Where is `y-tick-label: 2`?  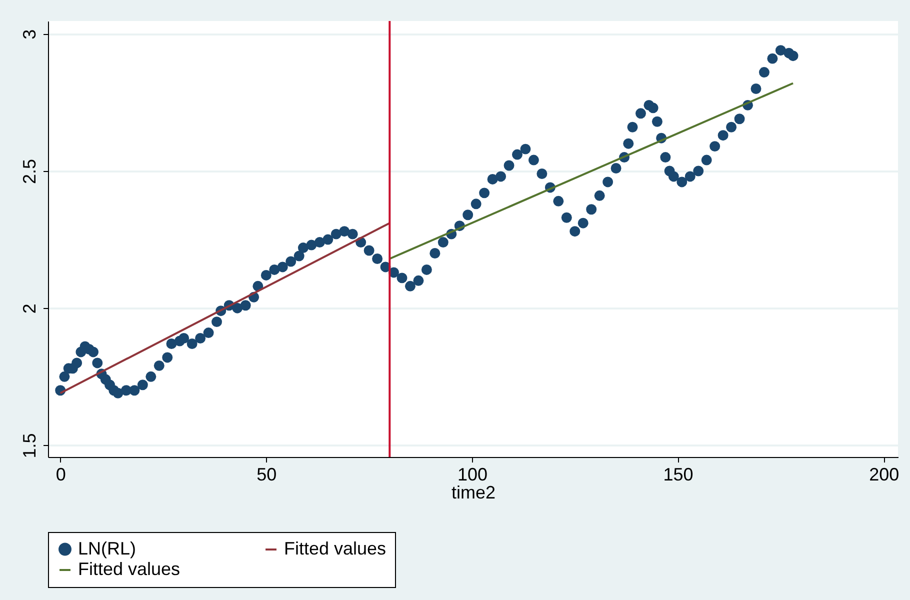 y-tick-label: 2 is located at coordinates (30, 309).